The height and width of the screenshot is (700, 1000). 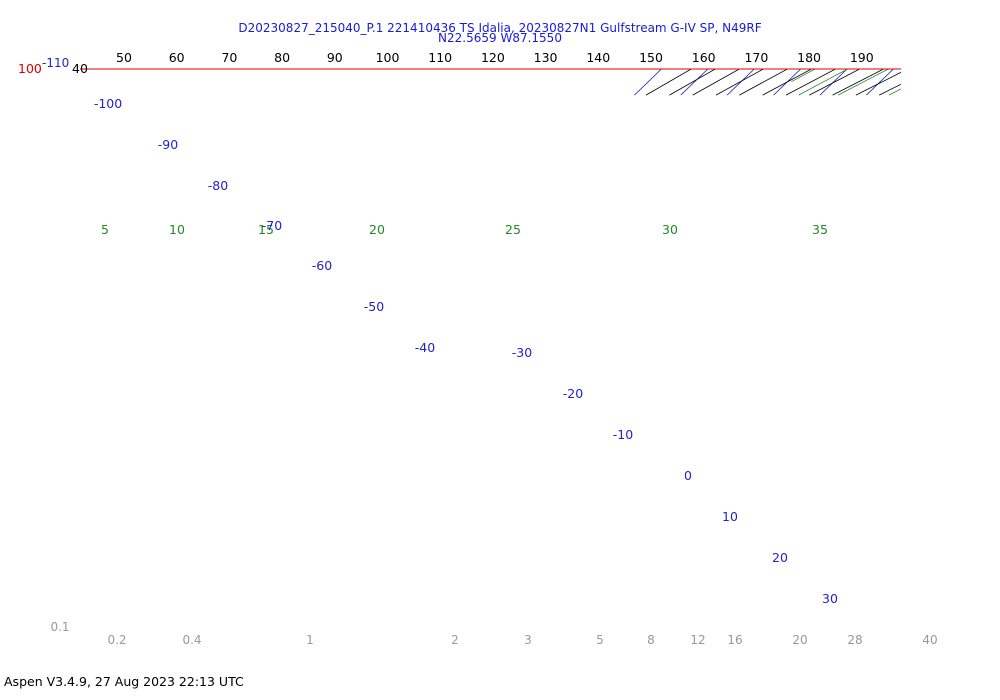 I want to click on mixing-ratio-label: 2, so click(x=455, y=640).